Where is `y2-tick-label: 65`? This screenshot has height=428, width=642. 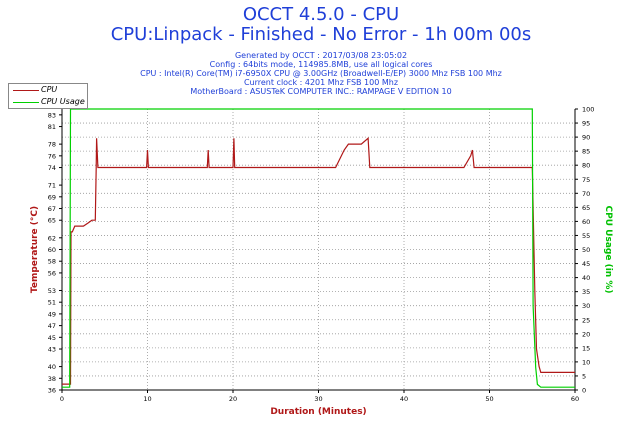 y2-tick-label: 65 is located at coordinates (586, 208).